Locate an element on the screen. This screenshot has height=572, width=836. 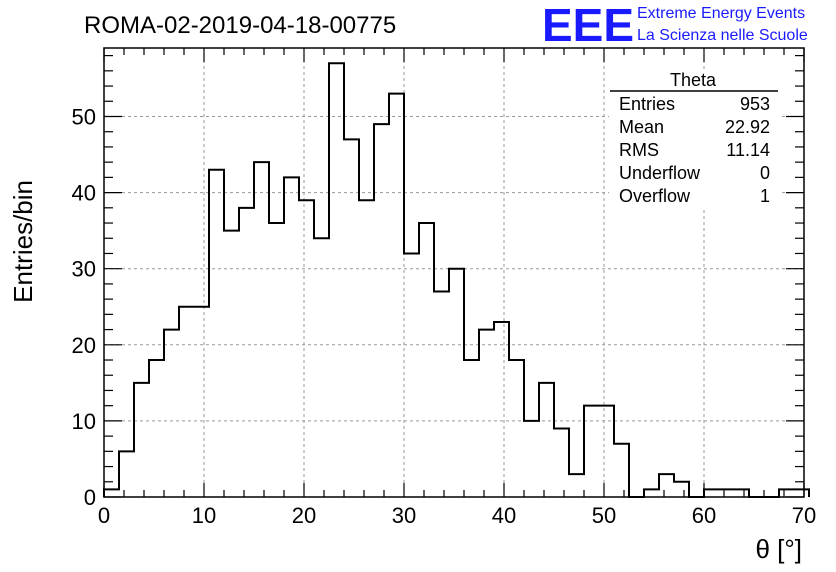
x-tick-label: 70 is located at coordinates (804, 515).